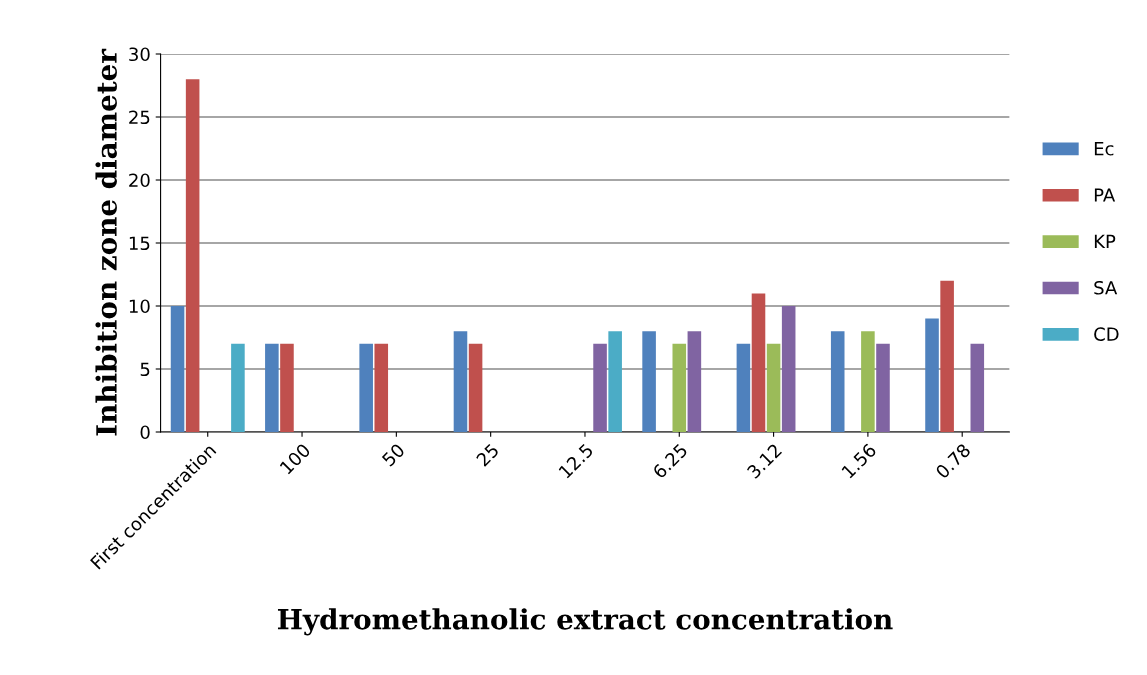 The image size is (1147, 675). I want to click on legend-label: CD, so click(1106, 334).